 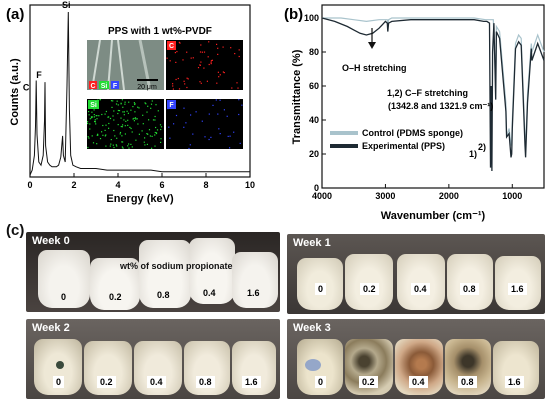 What do you see at coordinates (93, 105) in the screenshot?
I see `map-tile-si-label: Si` at bounding box center [93, 105].